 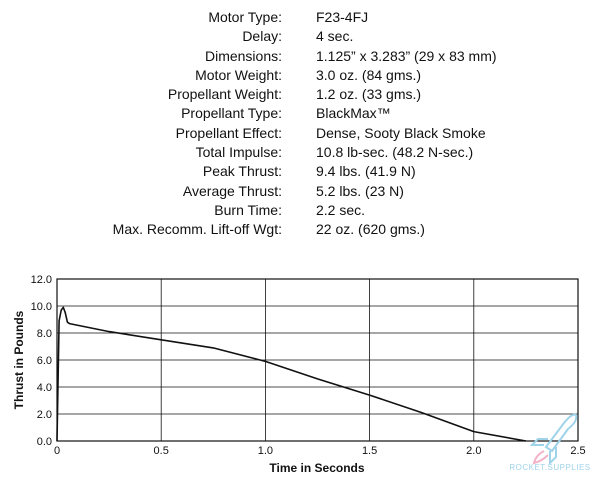 What do you see at coordinates (369, 74) in the screenshot?
I see `spec-value: 3.0 oz. (84 gms.)` at bounding box center [369, 74].